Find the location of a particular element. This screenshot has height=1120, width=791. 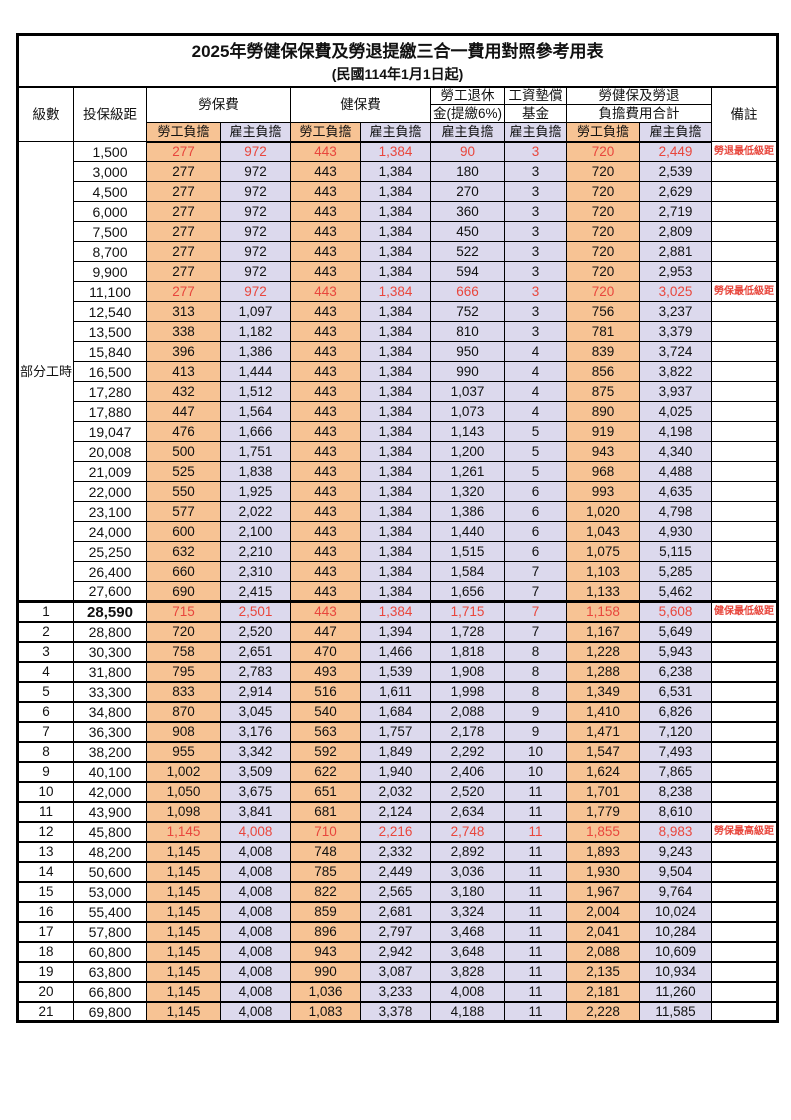

cell-bracket: 30,300 is located at coordinates (110, 651).